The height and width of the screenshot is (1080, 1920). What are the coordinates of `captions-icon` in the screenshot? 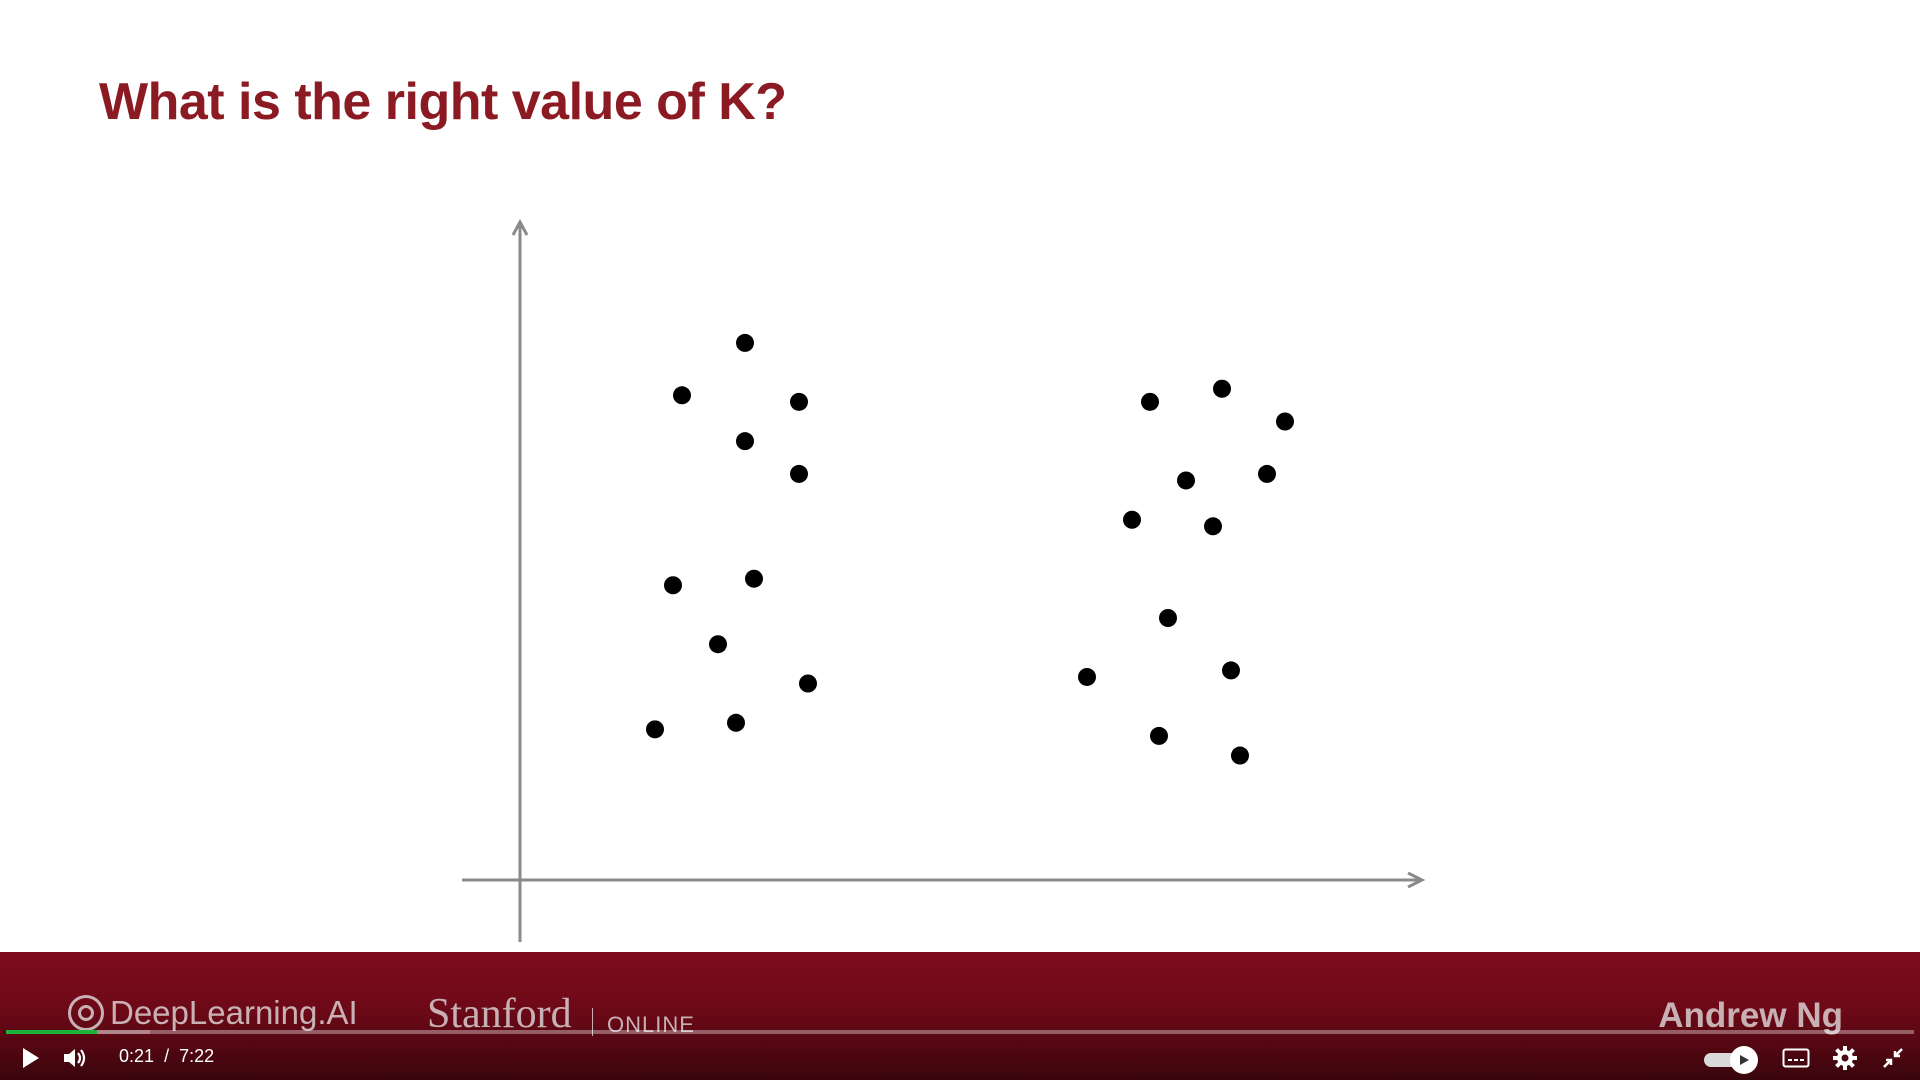 It's located at (1796, 1058).